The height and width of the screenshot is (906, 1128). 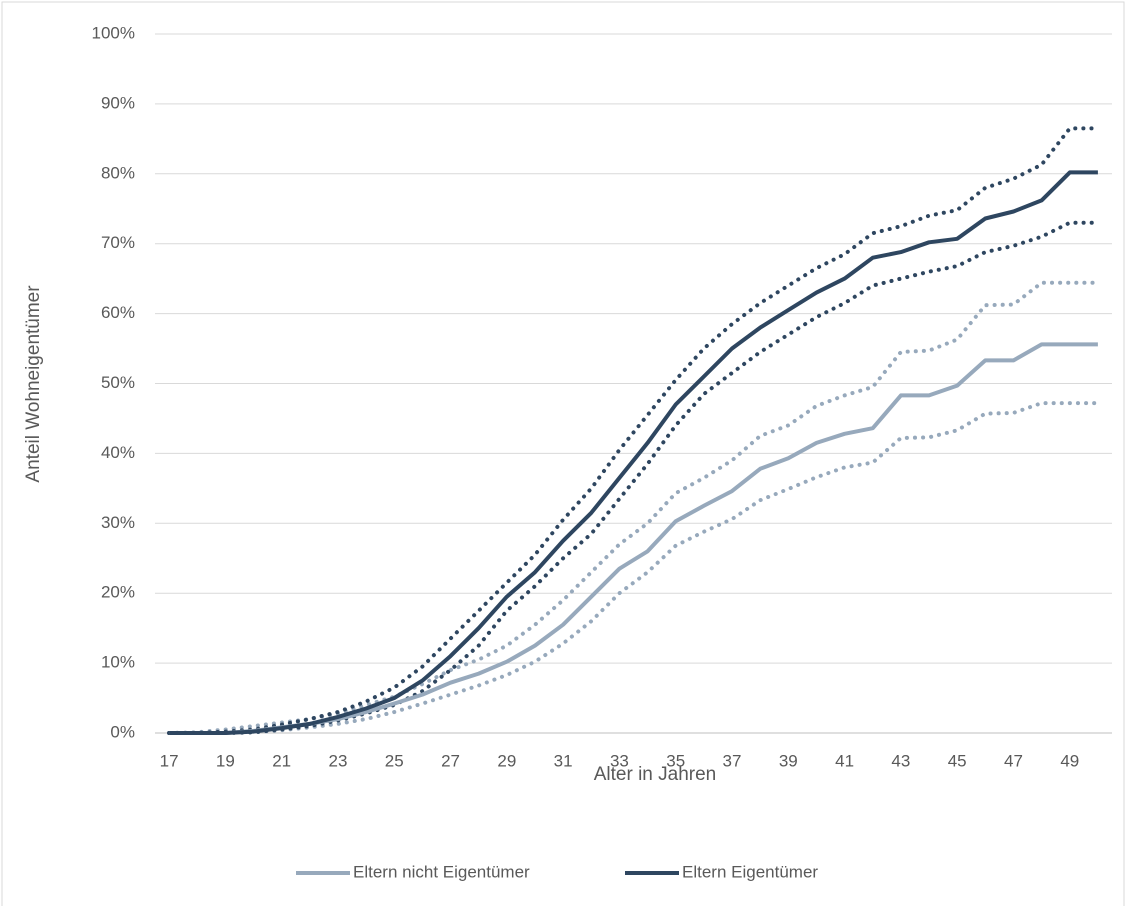 I want to click on legend-label: Eltern Eigentümer, so click(x=750, y=871).